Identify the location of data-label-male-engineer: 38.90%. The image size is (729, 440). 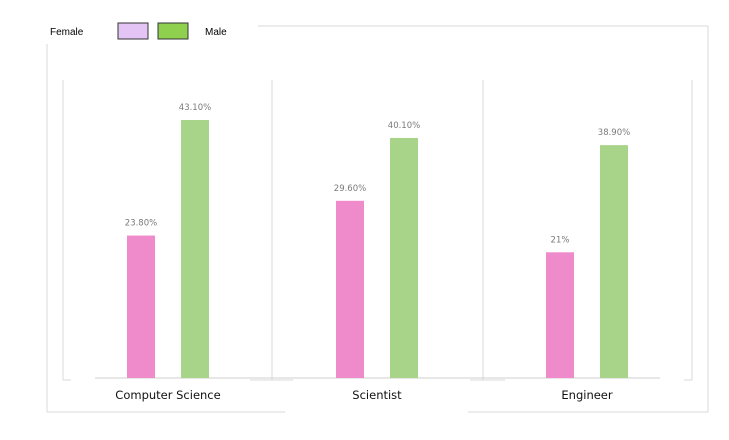
(614, 133).